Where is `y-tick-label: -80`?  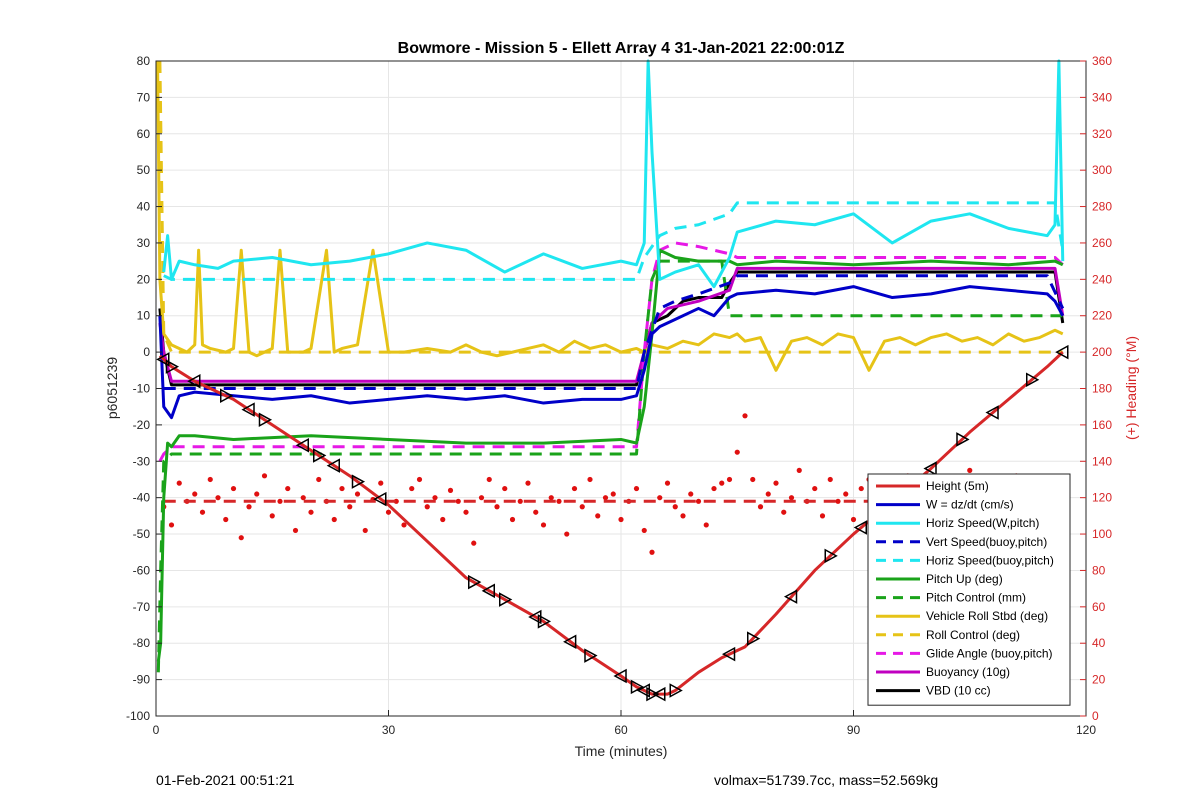 y-tick-label: -80 is located at coordinates (142, 643).